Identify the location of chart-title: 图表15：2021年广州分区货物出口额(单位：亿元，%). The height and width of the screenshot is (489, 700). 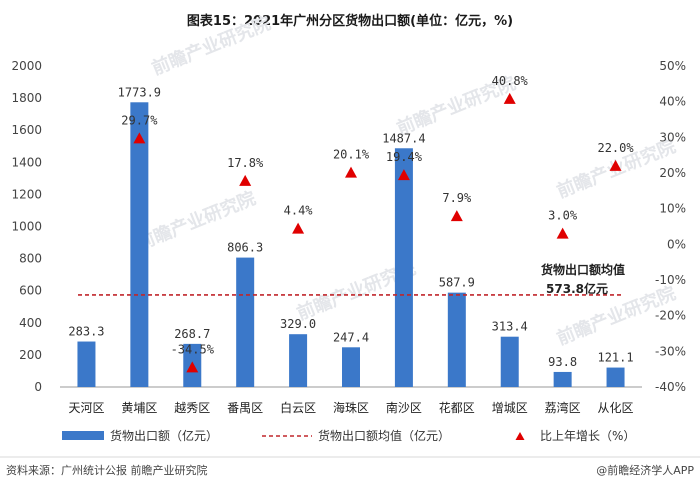
(350, 21).